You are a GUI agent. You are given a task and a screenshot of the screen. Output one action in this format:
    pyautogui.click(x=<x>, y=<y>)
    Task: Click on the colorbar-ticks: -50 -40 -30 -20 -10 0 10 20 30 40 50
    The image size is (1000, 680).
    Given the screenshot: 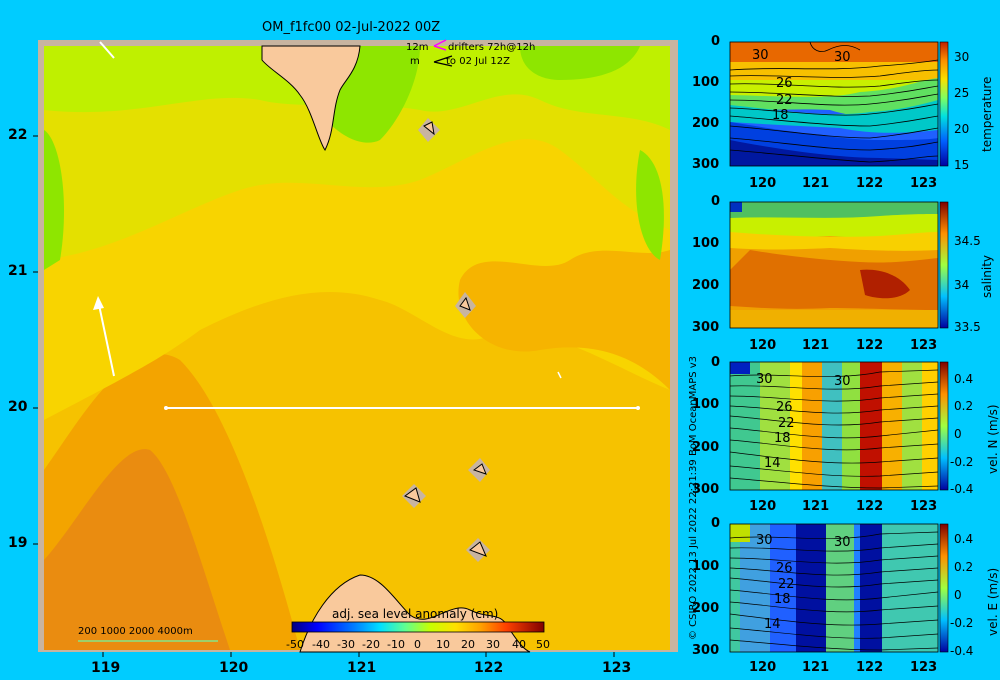 What is the action you would take?
    pyautogui.click(x=421, y=645)
    